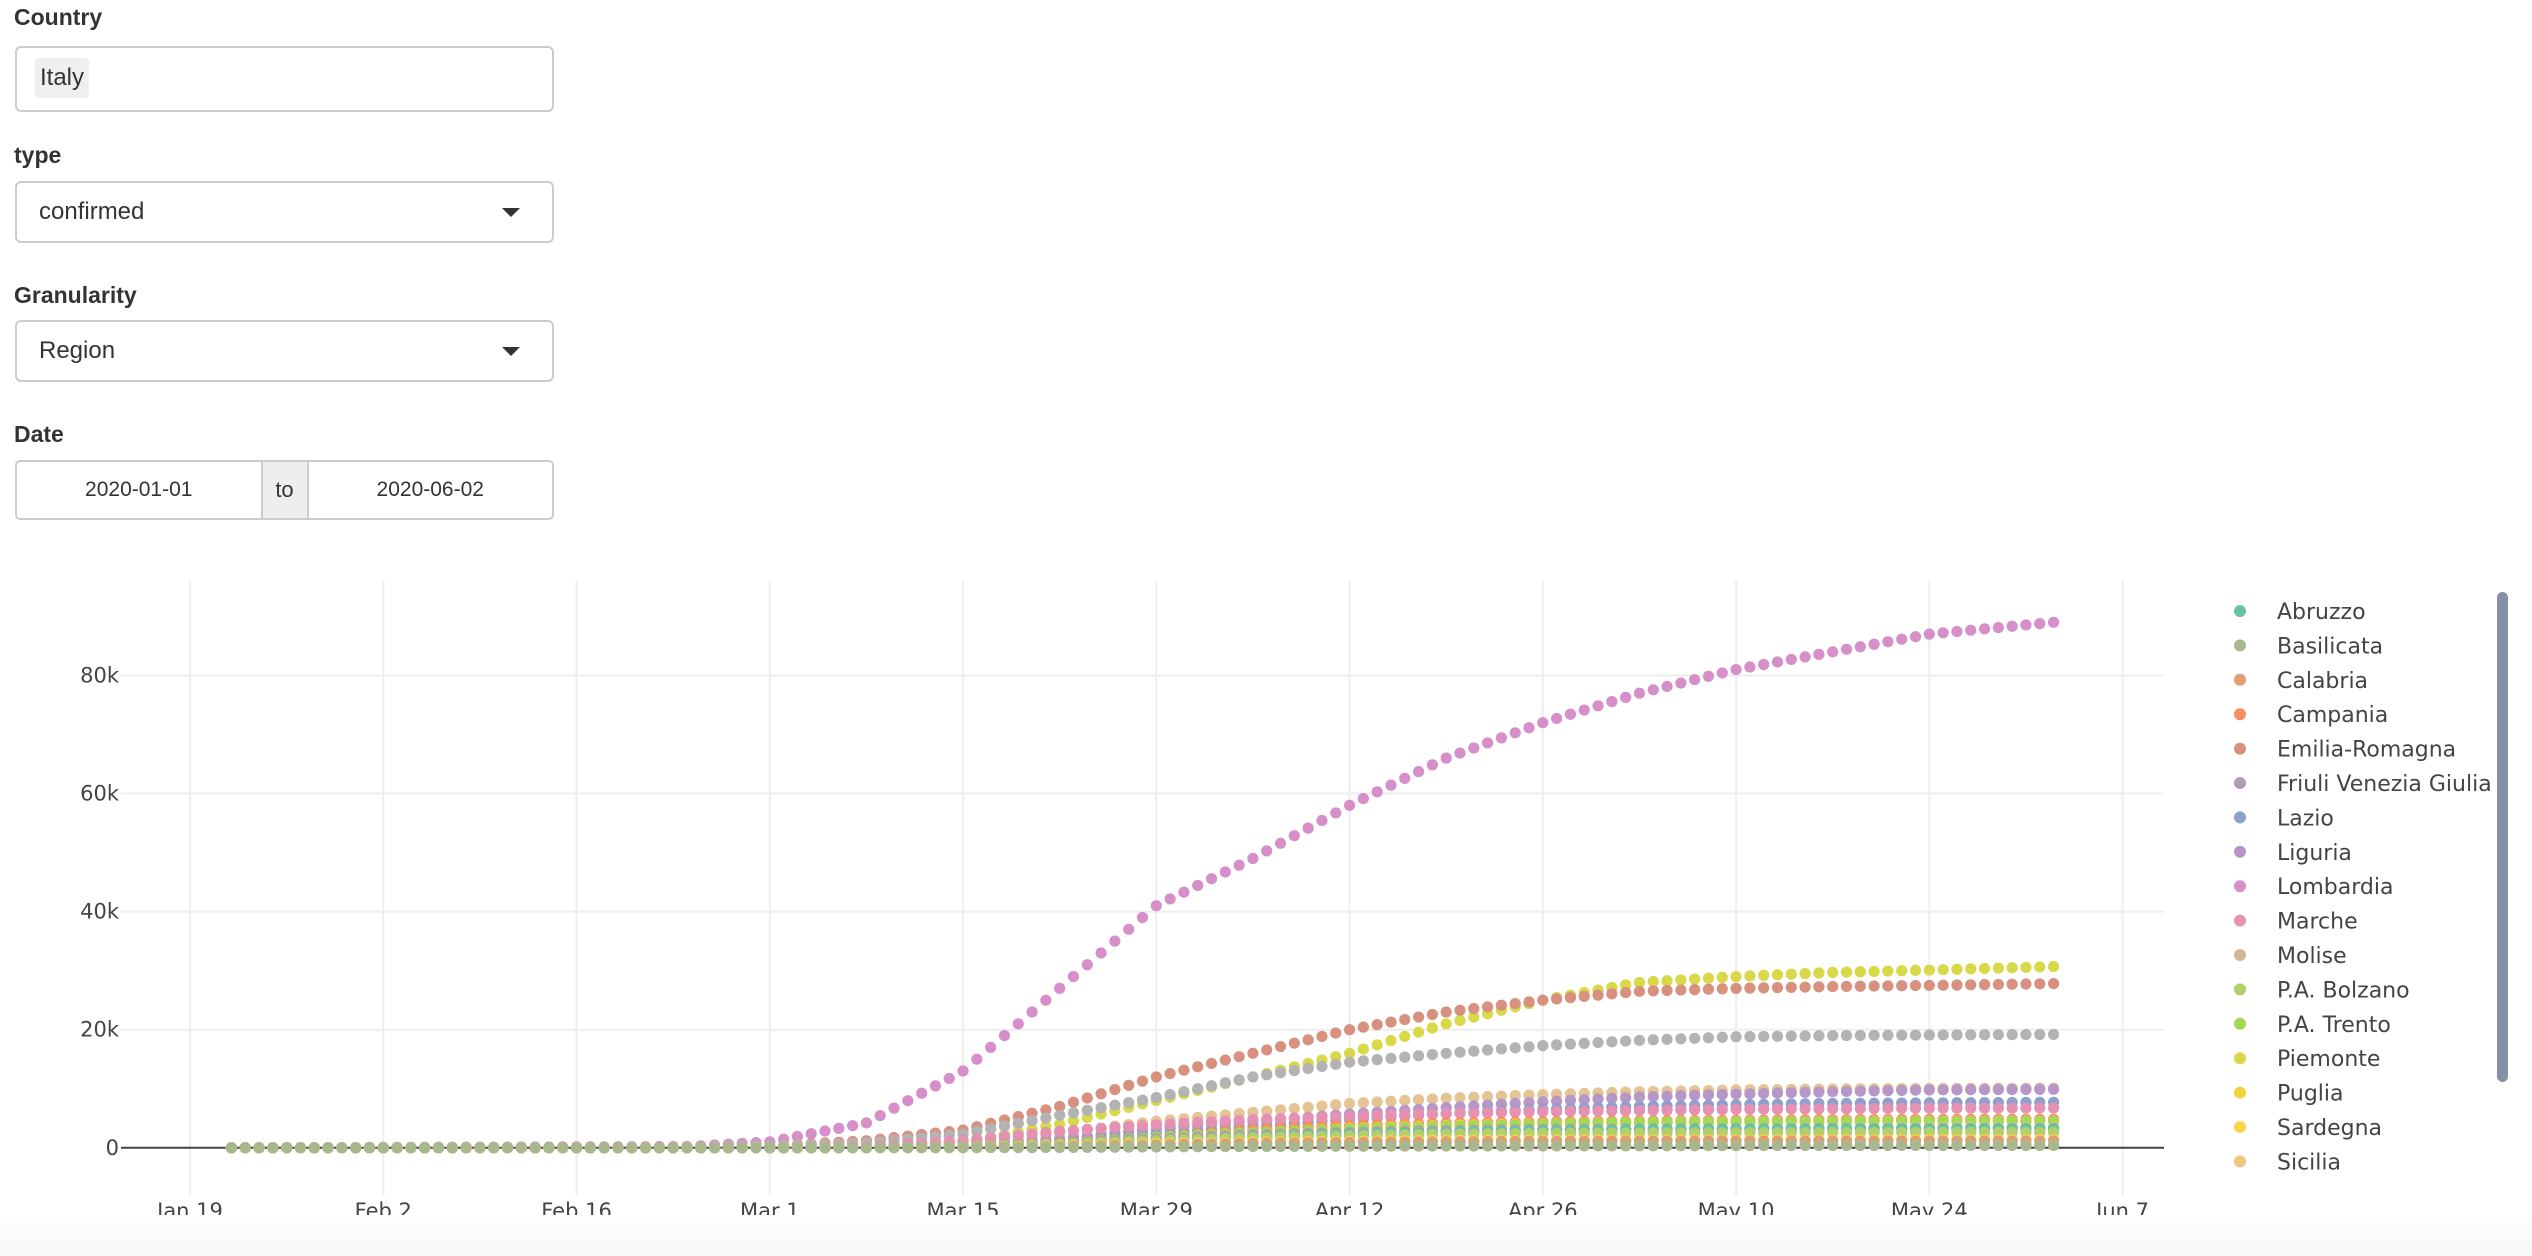 This screenshot has width=2532, height=1256. Describe the element at coordinates (139, 489) in the screenshot. I see `date-start-input: 2020-01-01` at that location.